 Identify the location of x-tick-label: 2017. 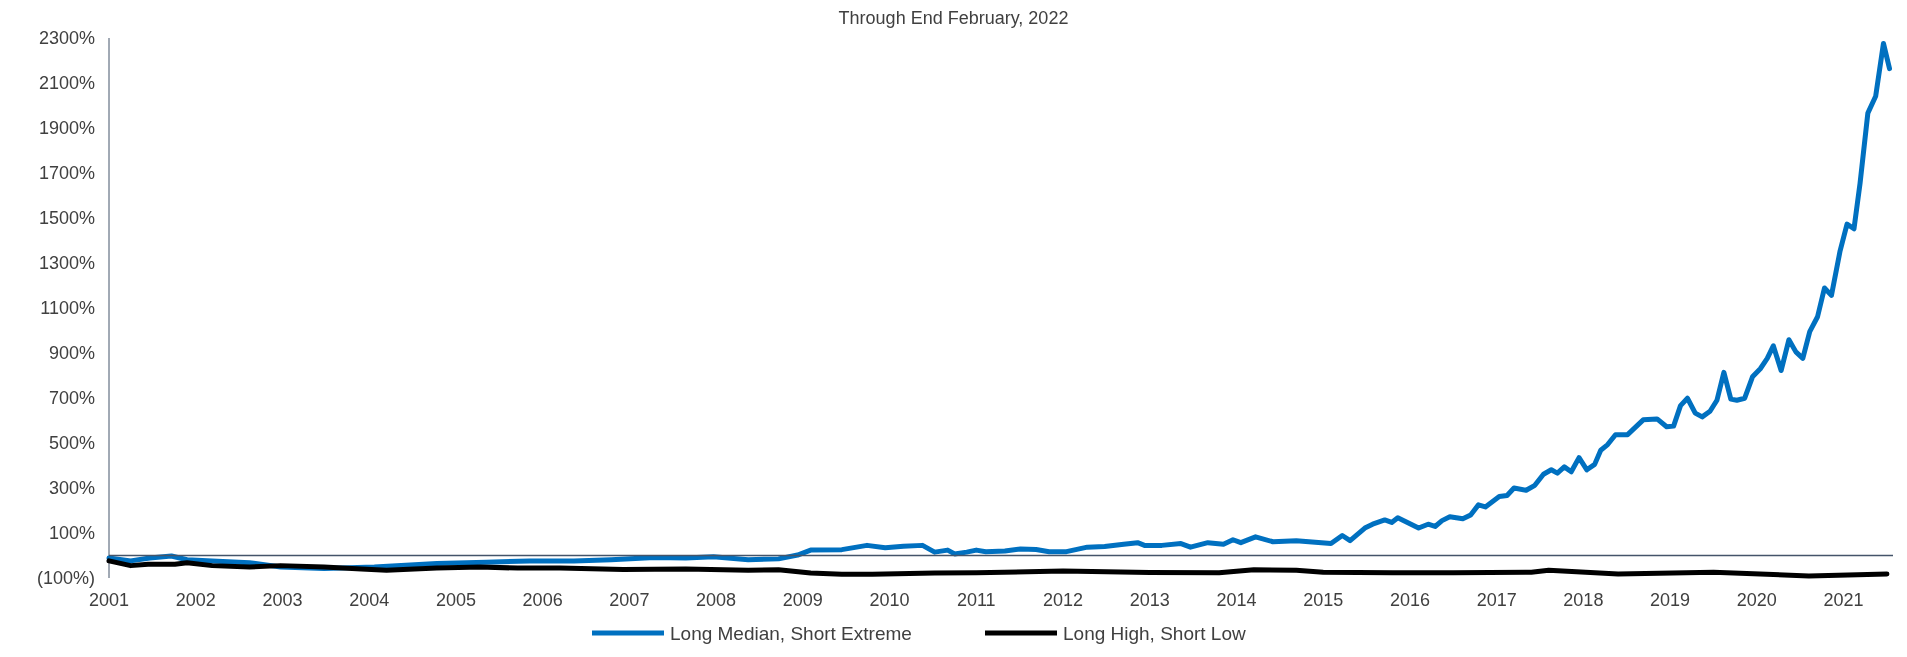
(1496, 600).